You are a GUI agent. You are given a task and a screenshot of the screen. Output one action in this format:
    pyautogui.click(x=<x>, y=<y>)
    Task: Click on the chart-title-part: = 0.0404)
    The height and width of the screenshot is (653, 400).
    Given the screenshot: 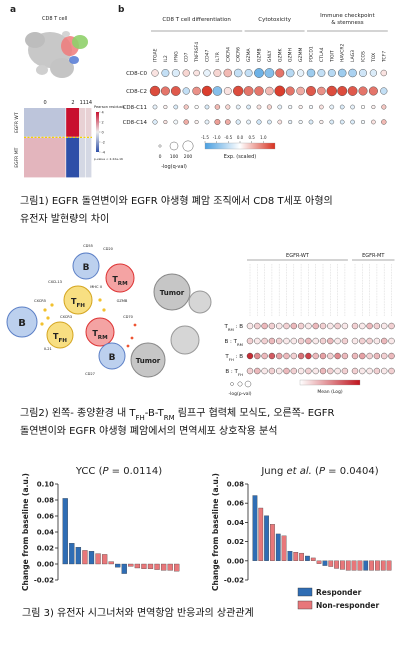 What is the action you would take?
    pyautogui.click(x=352, y=471)
    